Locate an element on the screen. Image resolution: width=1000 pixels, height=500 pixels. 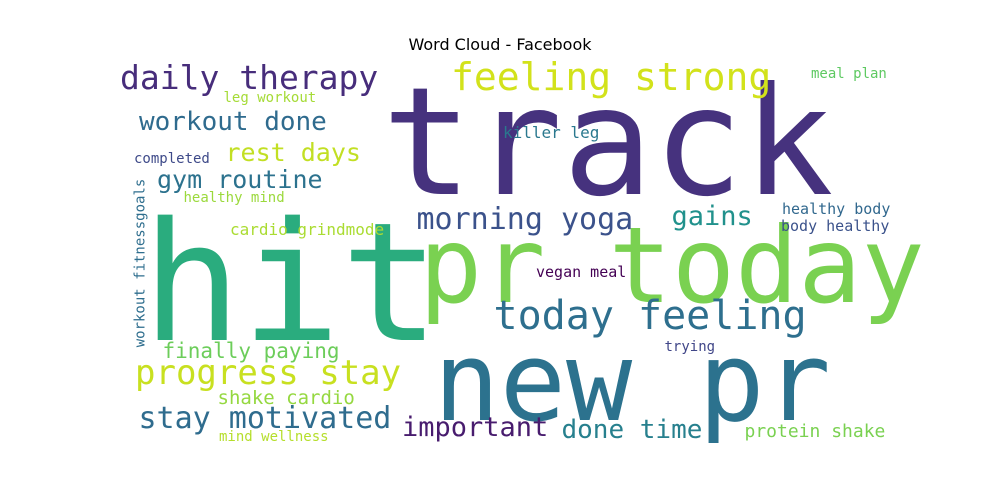
word-cloud-term: morning yoga is located at coordinates (525, 219).